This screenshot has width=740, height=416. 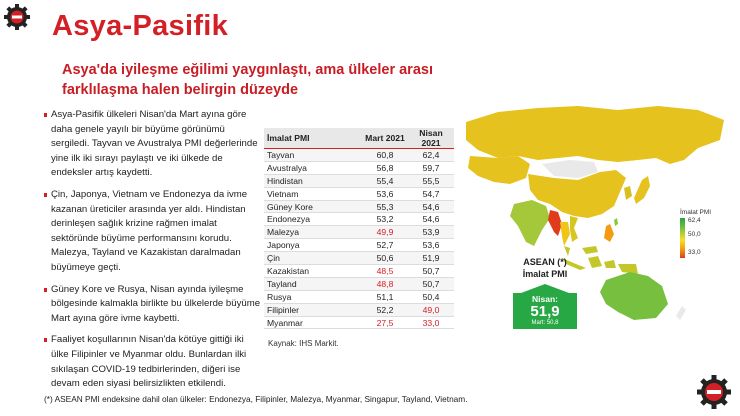 I want to click on col-header-april: Nisan 2021, so click(x=431, y=138).